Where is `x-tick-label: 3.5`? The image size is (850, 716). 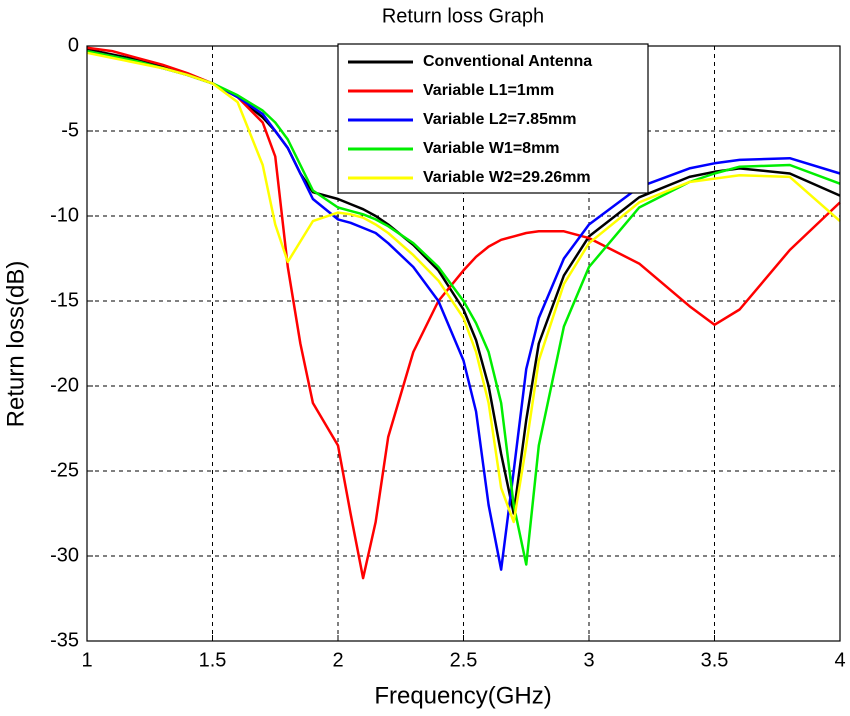 x-tick-label: 3.5 is located at coordinates (715, 660).